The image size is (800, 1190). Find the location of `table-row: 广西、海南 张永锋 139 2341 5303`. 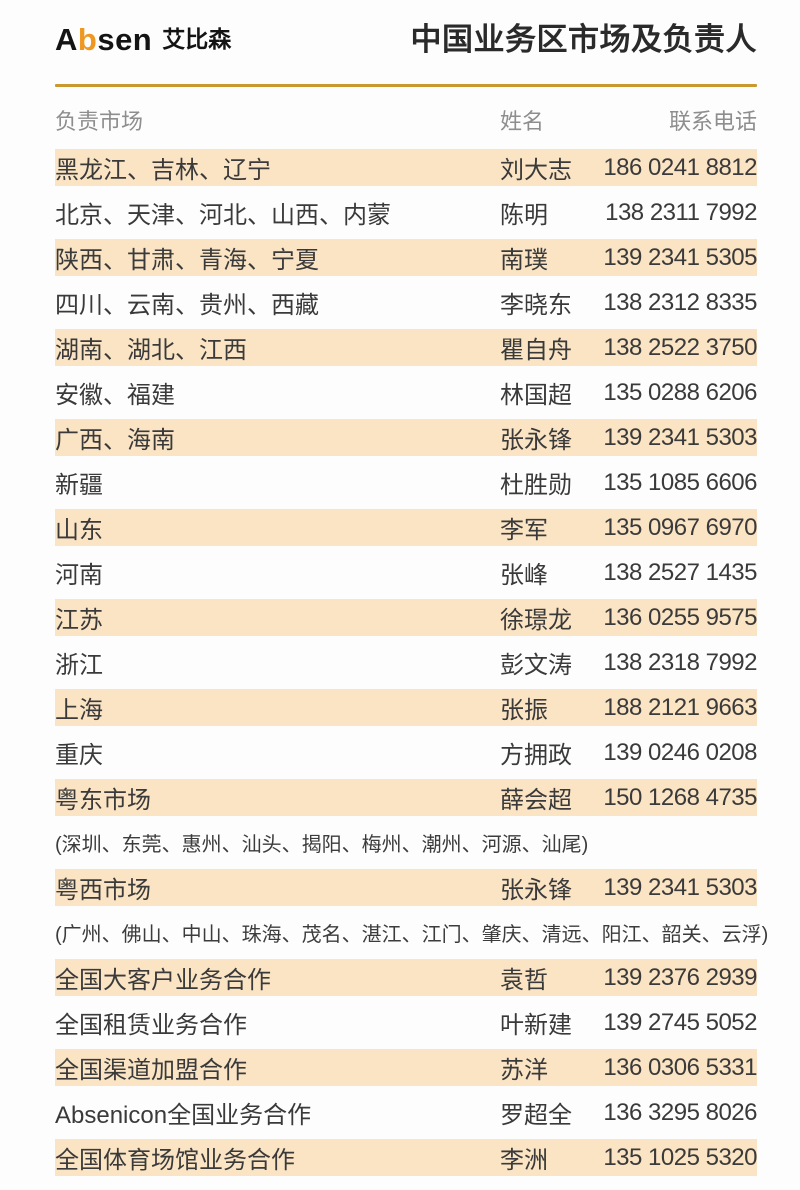

table-row: 广西、海南 张永锋 139 2341 5303 is located at coordinates (406, 437).